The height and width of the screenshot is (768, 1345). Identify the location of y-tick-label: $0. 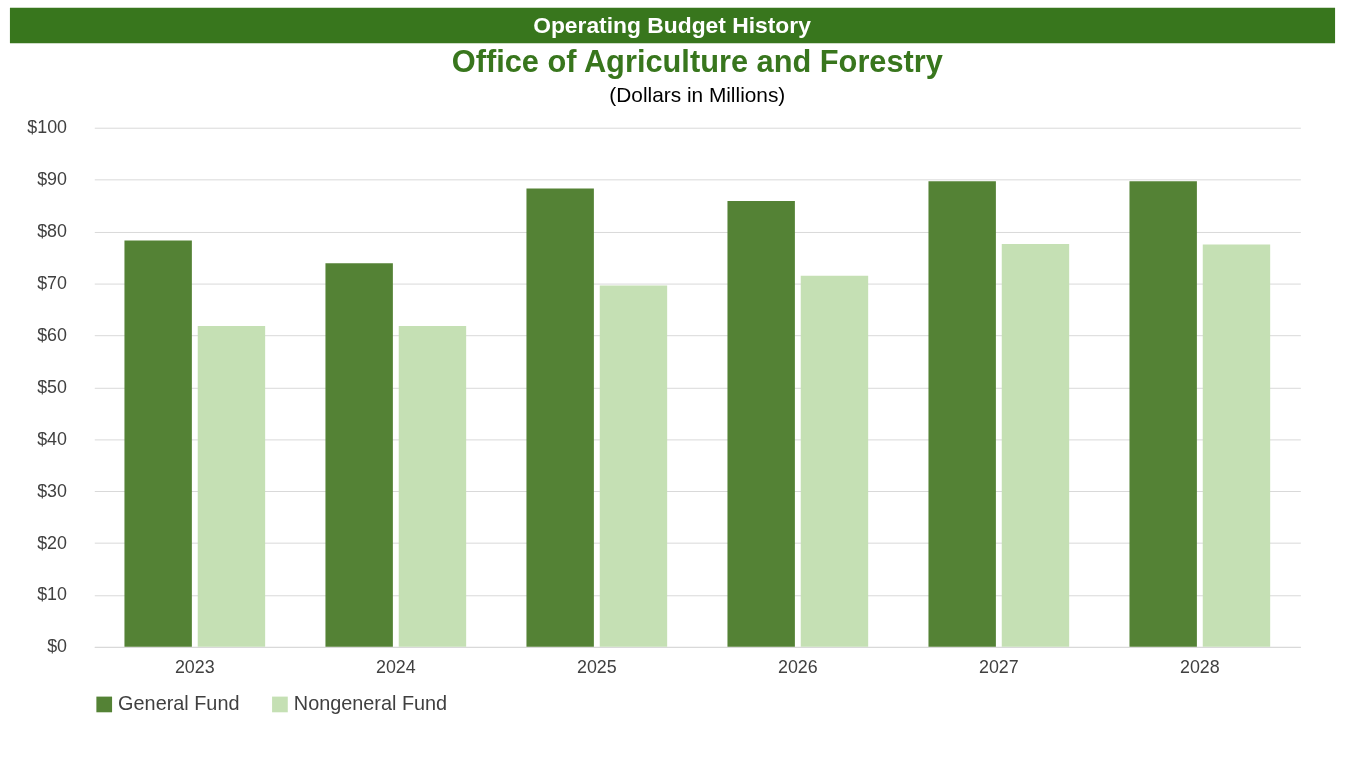
(57, 646).